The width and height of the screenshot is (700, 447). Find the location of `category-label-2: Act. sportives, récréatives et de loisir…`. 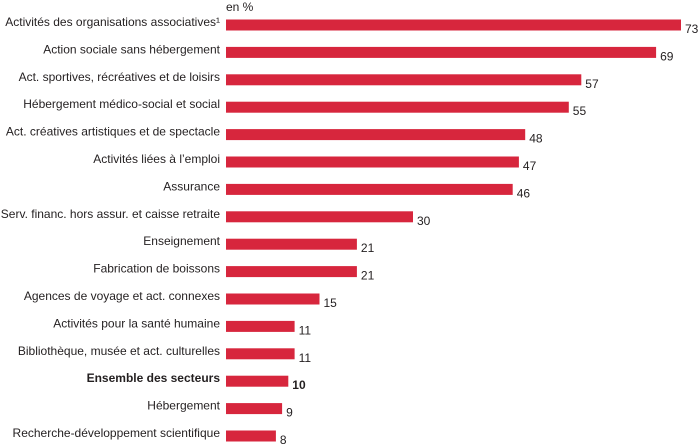

category-label-2: Act. sportives, récréatives et de loisir… is located at coordinates (119, 77).